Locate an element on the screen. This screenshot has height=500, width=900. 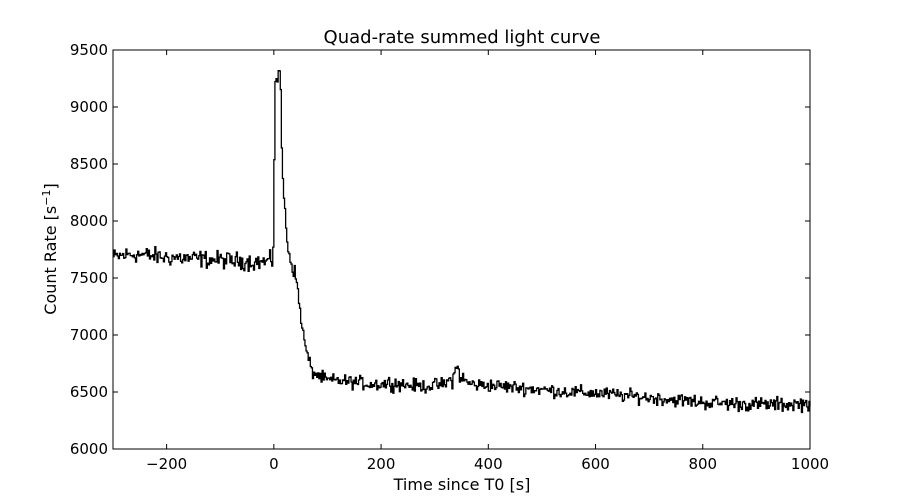
y-tick-label: 6000 is located at coordinates (89, 449).